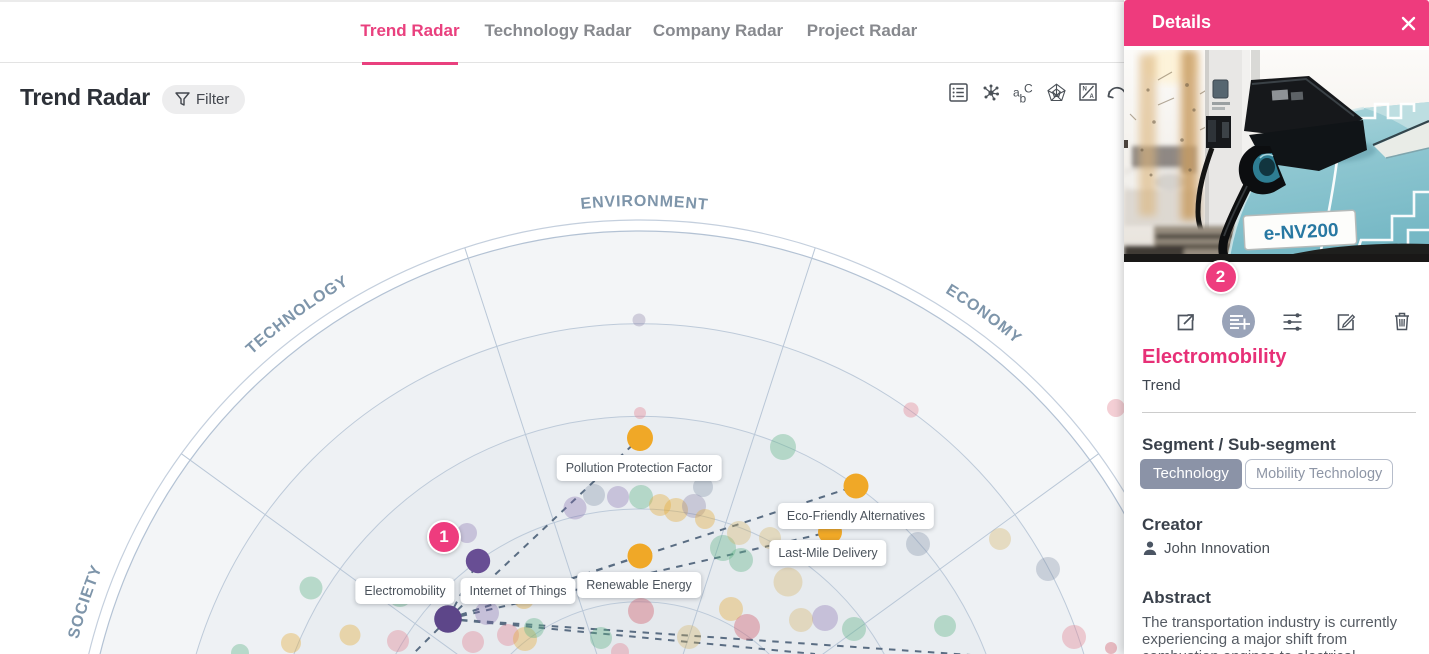  I want to click on svg-text: b, so click(1023, 98).